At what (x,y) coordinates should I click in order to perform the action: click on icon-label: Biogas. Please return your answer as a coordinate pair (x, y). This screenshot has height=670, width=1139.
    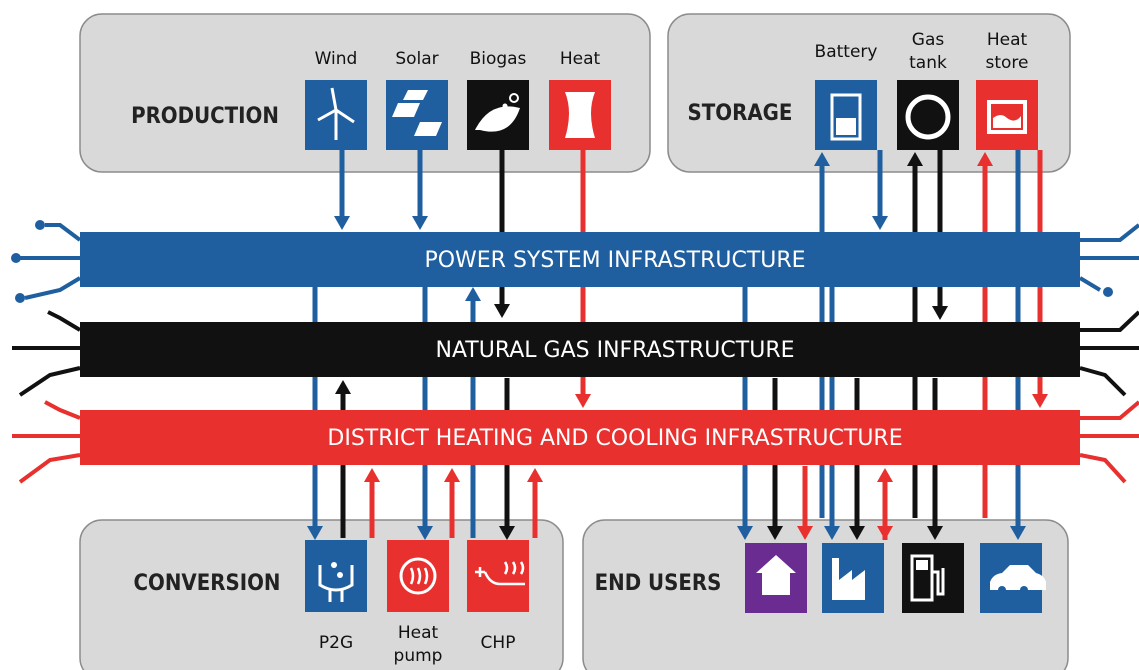
    Looking at the image, I should click on (498, 59).